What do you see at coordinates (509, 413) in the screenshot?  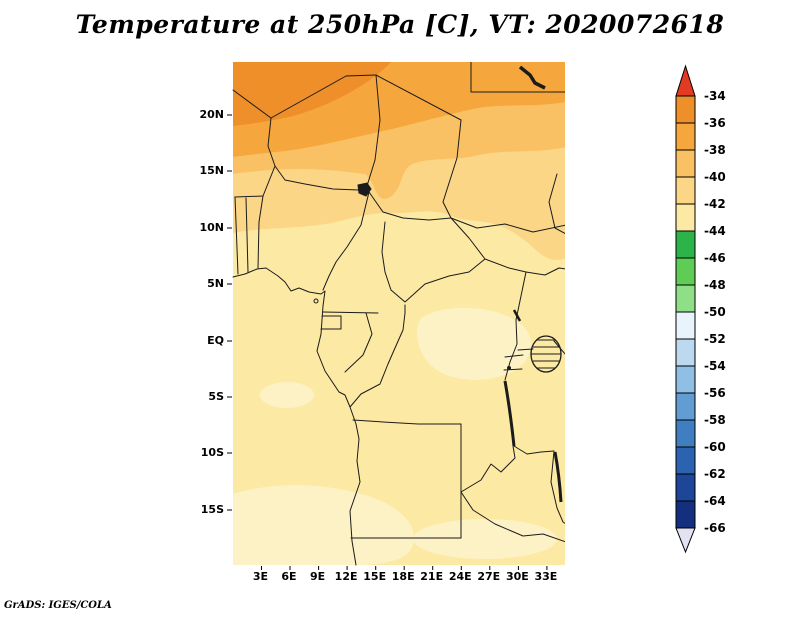 I see `lake-tanganyika` at bounding box center [509, 413].